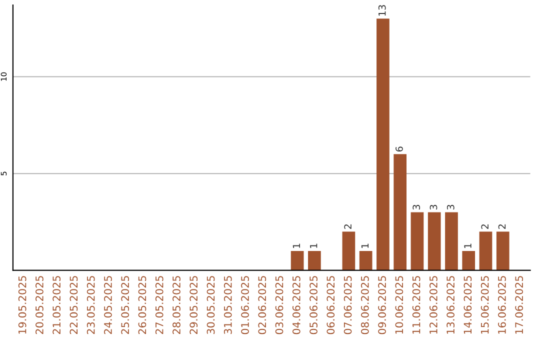 This screenshot has width=540, height=340. What do you see at coordinates (348, 305) in the screenshot?
I see `x-tick-label: 07.06.2025` at bounding box center [348, 305].